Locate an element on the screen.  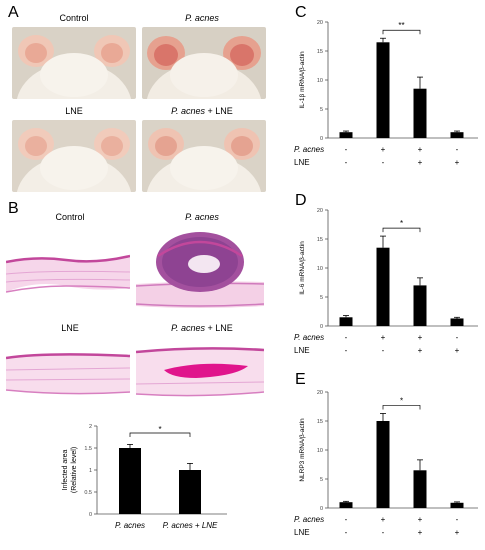
photo-combo-mouse is located at coordinates (204, 156).